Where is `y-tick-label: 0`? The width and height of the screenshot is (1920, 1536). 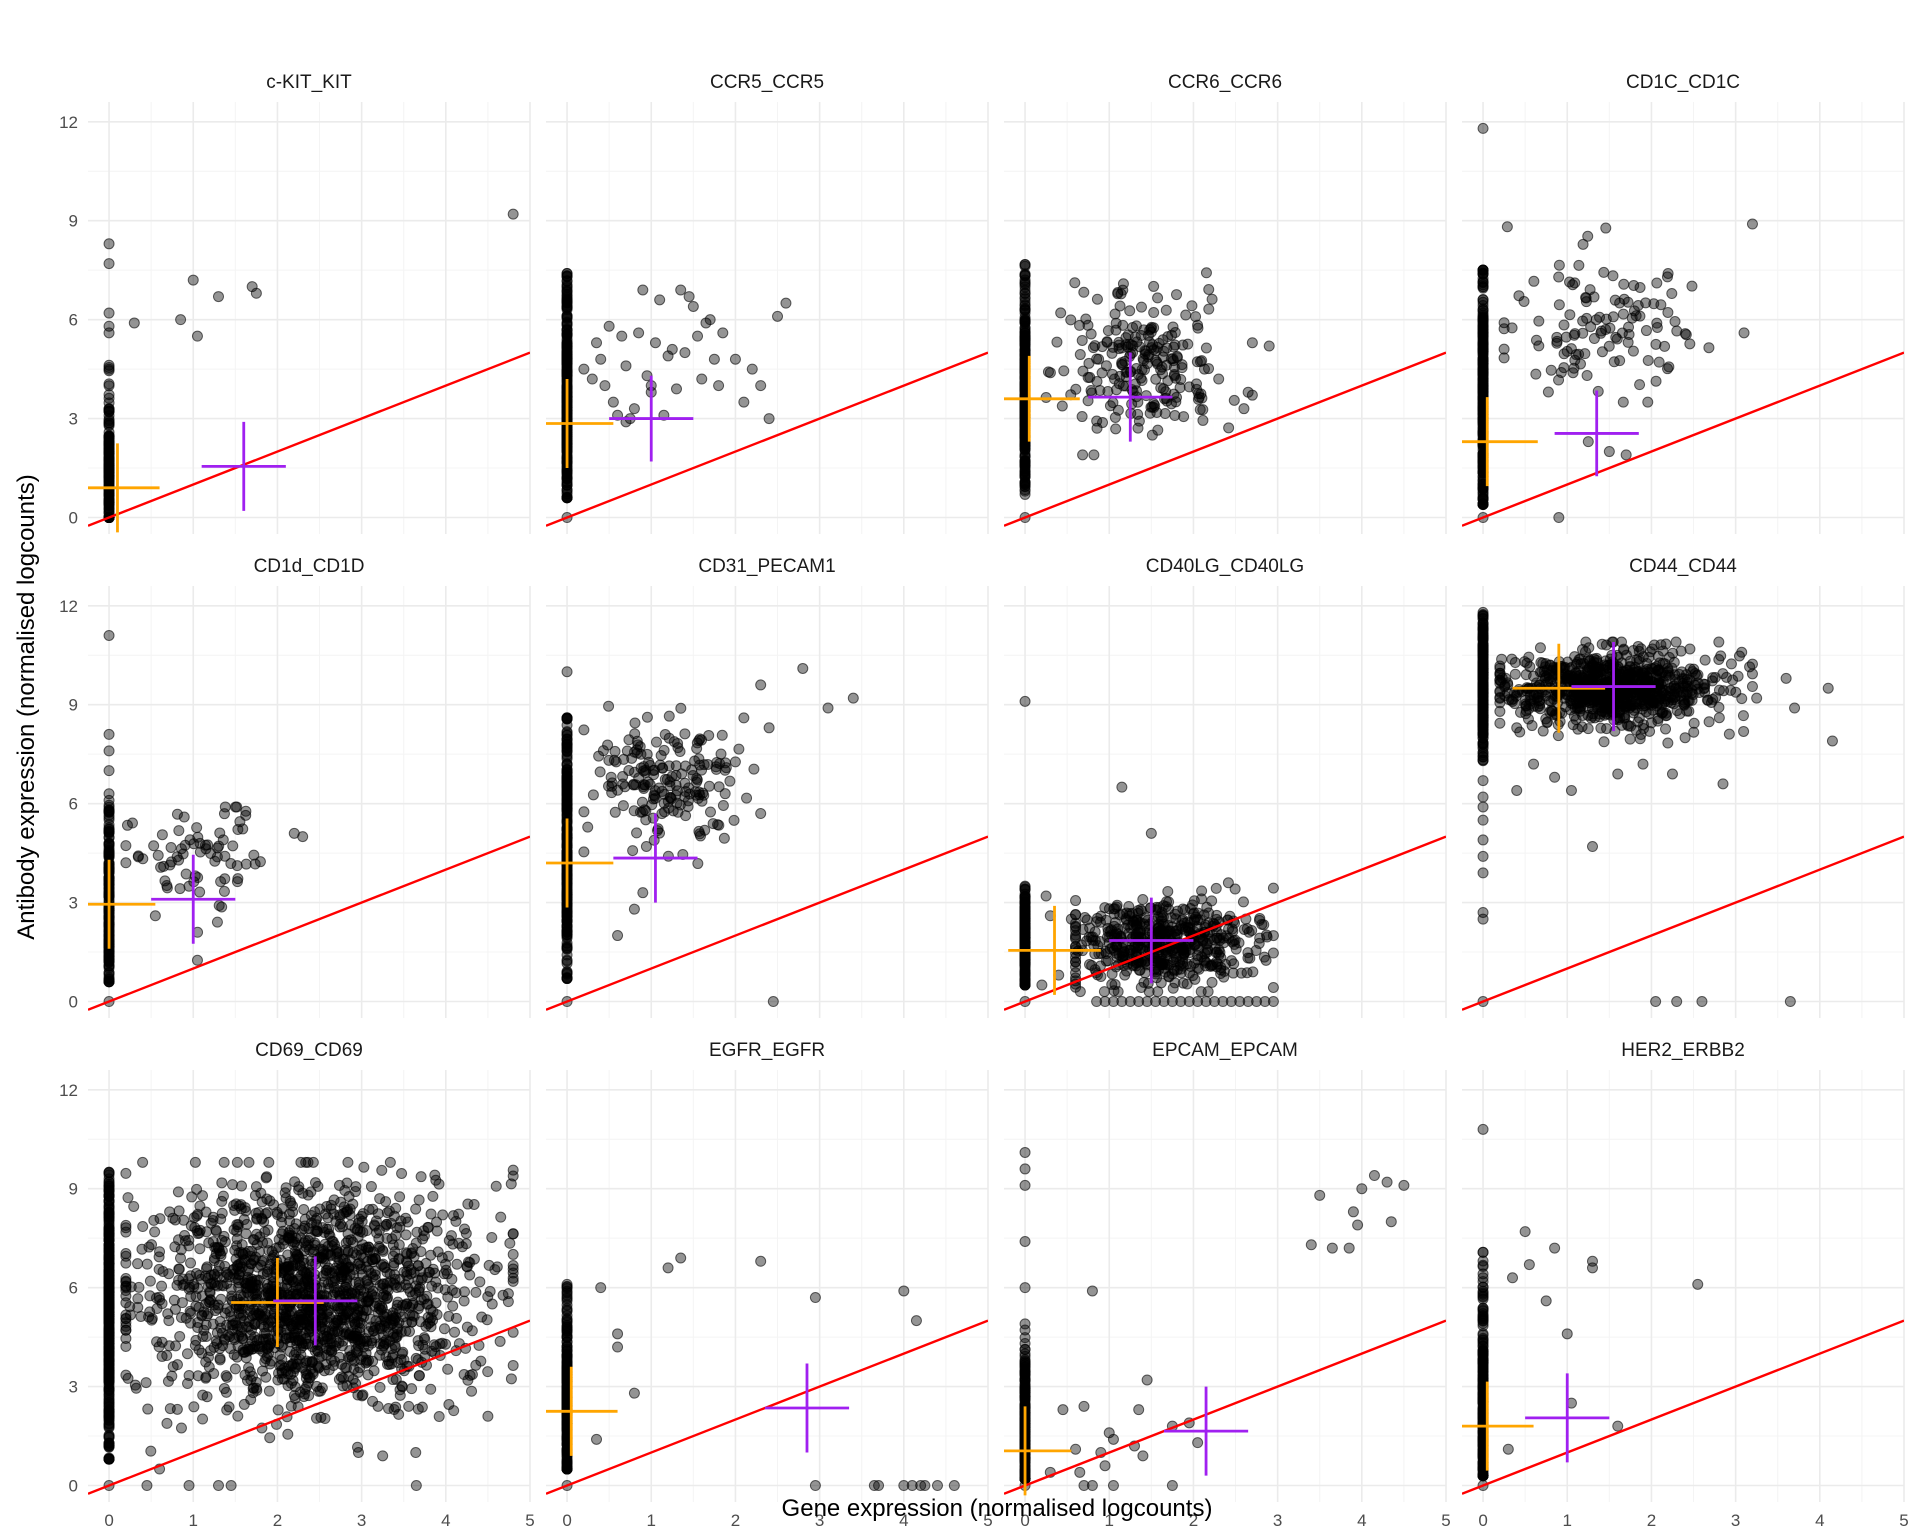
y-tick-label: 0 is located at coordinates (73, 1002).